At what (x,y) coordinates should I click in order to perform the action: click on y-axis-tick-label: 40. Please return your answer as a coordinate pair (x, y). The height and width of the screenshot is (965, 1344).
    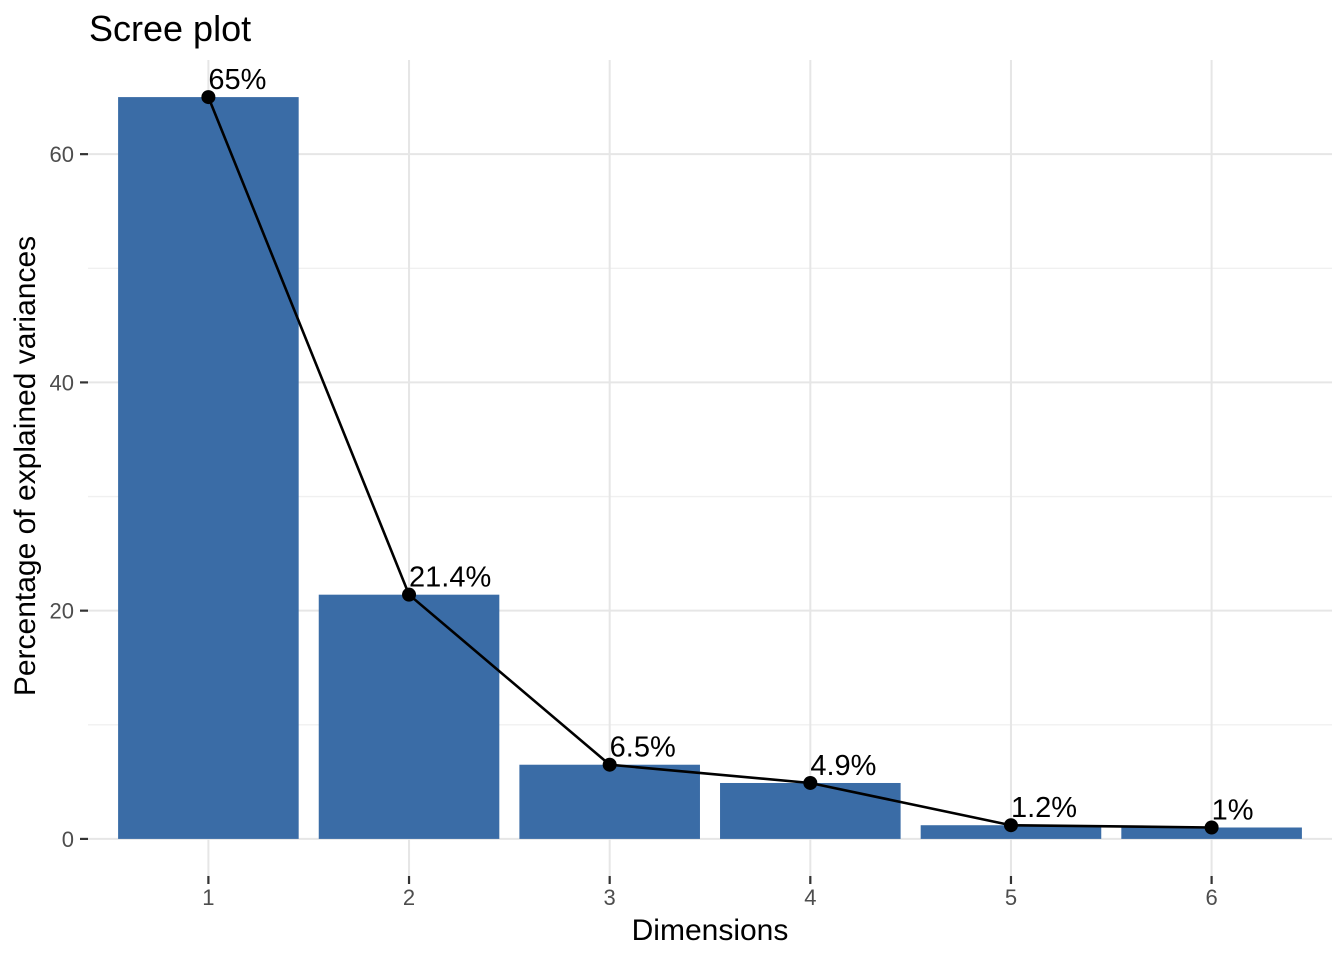
    Looking at the image, I should click on (62, 382).